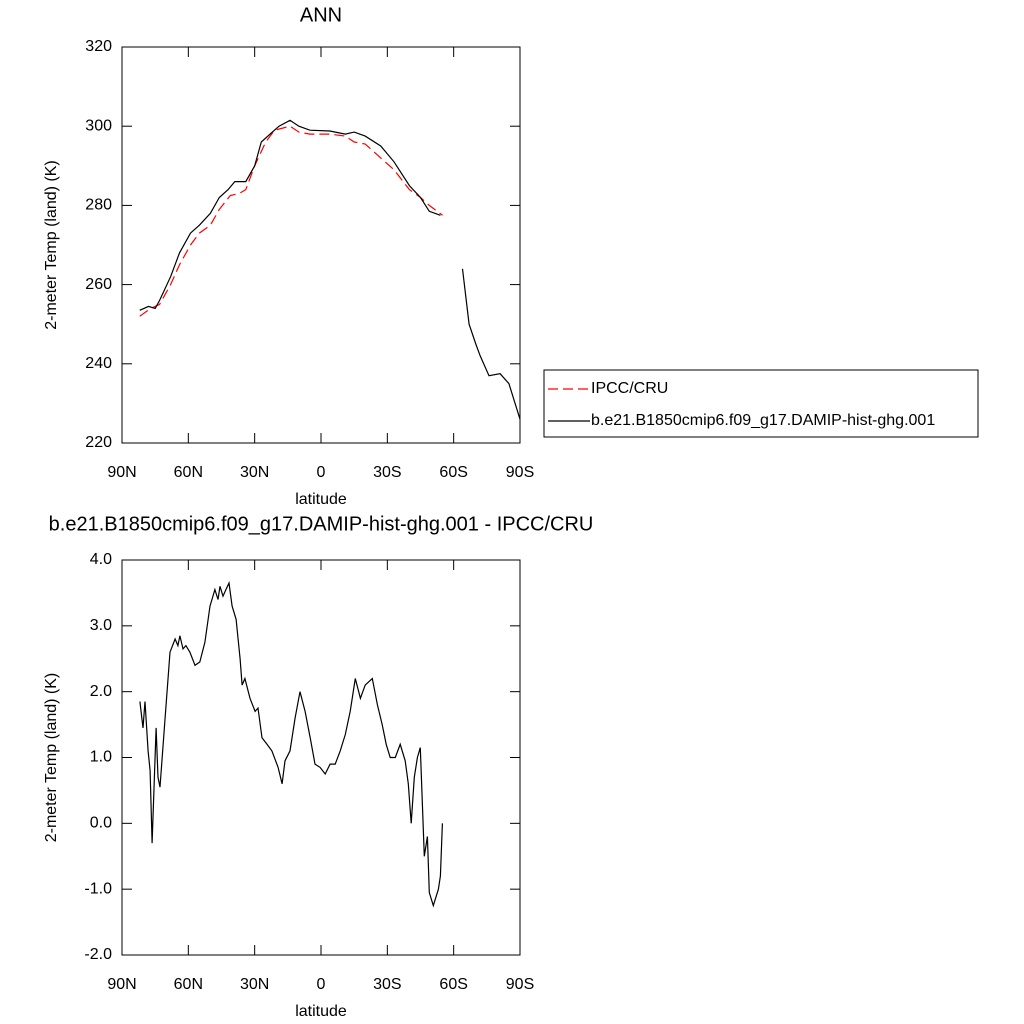  What do you see at coordinates (101, 559) in the screenshot?
I see `y-tick-label: 4.0` at bounding box center [101, 559].